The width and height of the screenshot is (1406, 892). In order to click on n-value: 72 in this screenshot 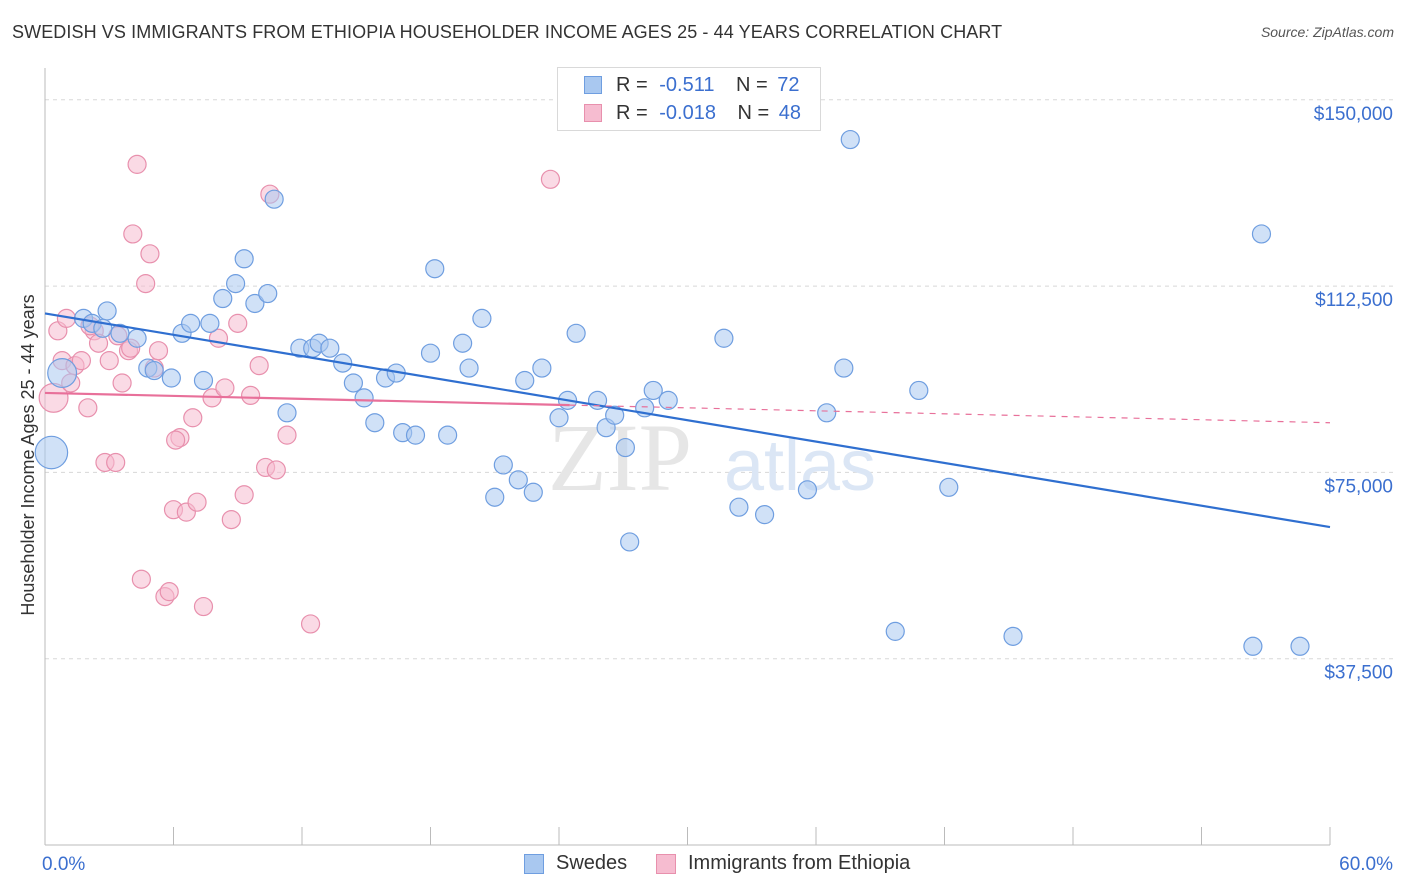, I will do `click(788, 85)`.